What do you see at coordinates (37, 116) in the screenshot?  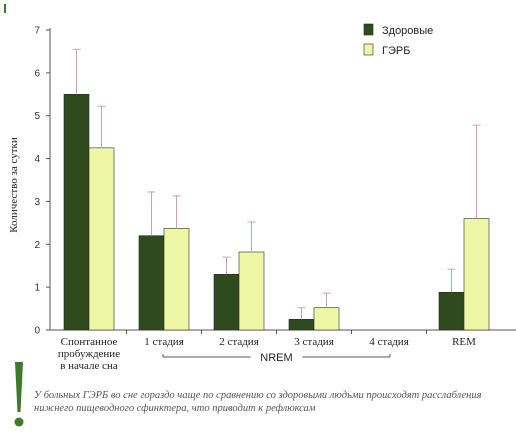 I see `y-tick-label: 5` at bounding box center [37, 116].